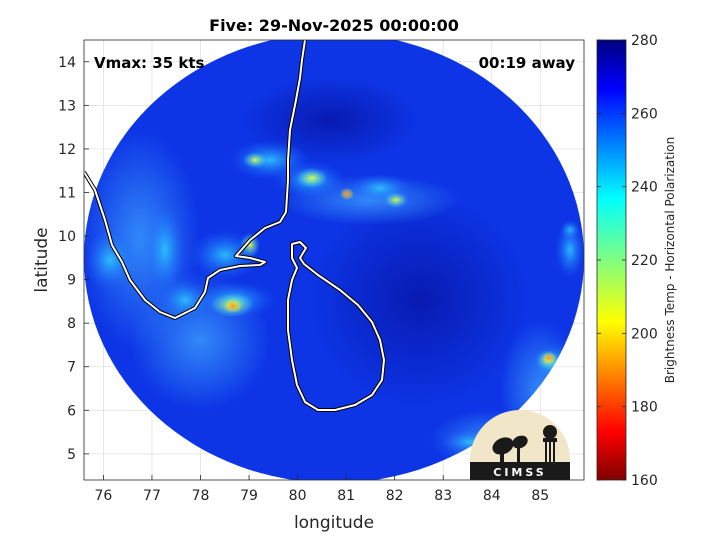  What do you see at coordinates (644, 41) in the screenshot?
I see `colorbar-tick-label: 280` at bounding box center [644, 41].